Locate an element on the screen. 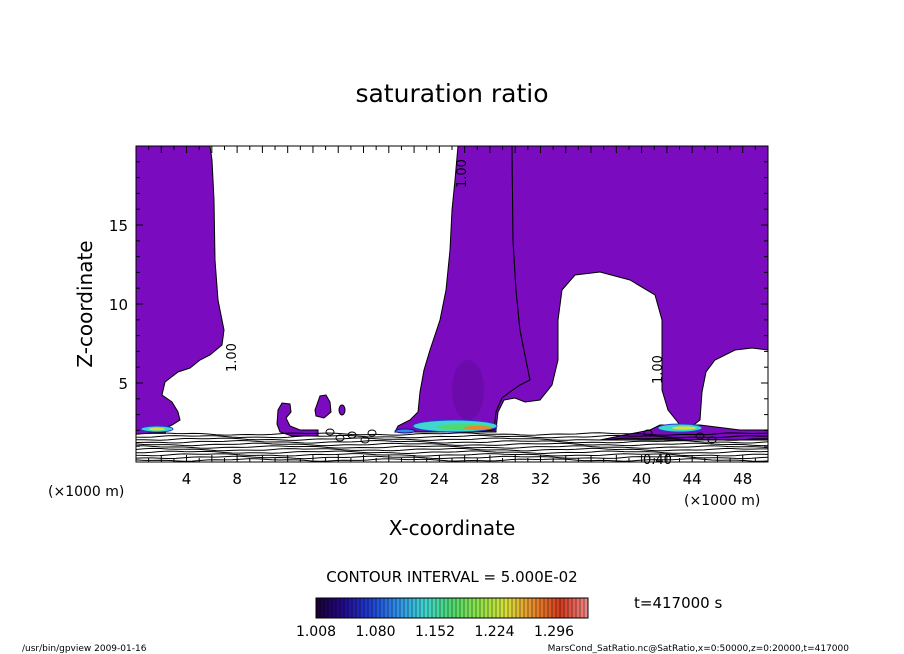  purple-fill-right is located at coordinates (618, 289).